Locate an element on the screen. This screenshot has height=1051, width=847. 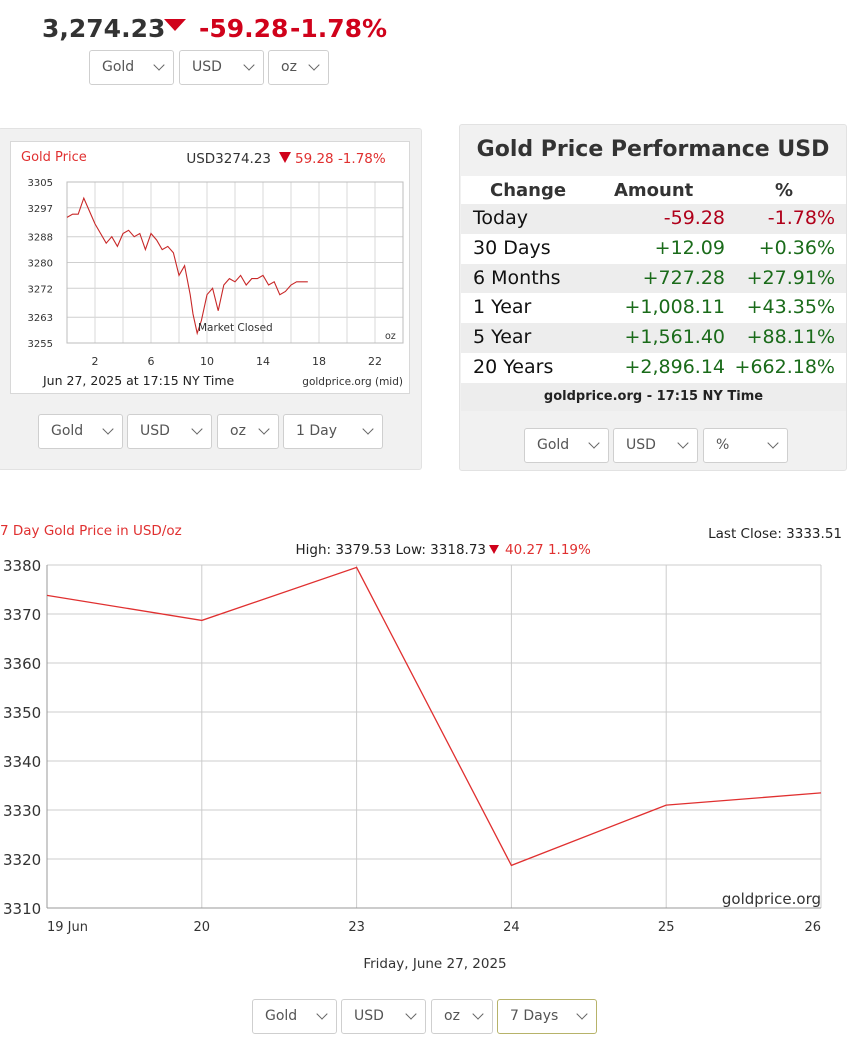
perf-metal-select-value: Gold is located at coordinates (553, 445).